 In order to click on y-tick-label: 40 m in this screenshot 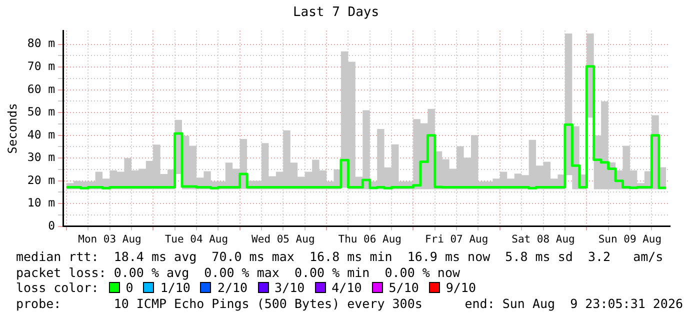, I will do `click(41, 134)`.